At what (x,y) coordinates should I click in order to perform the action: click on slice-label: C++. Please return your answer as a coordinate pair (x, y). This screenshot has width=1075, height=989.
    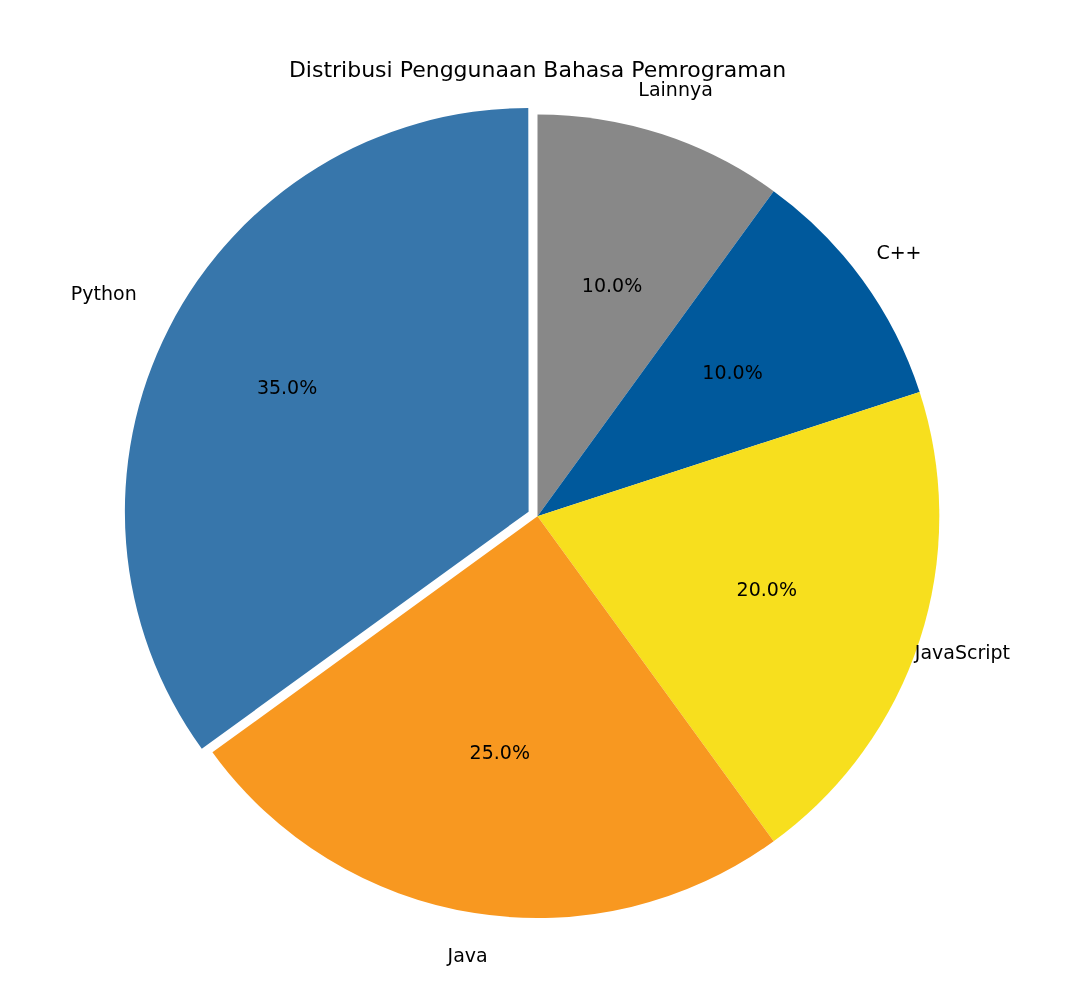
    Looking at the image, I should click on (899, 251).